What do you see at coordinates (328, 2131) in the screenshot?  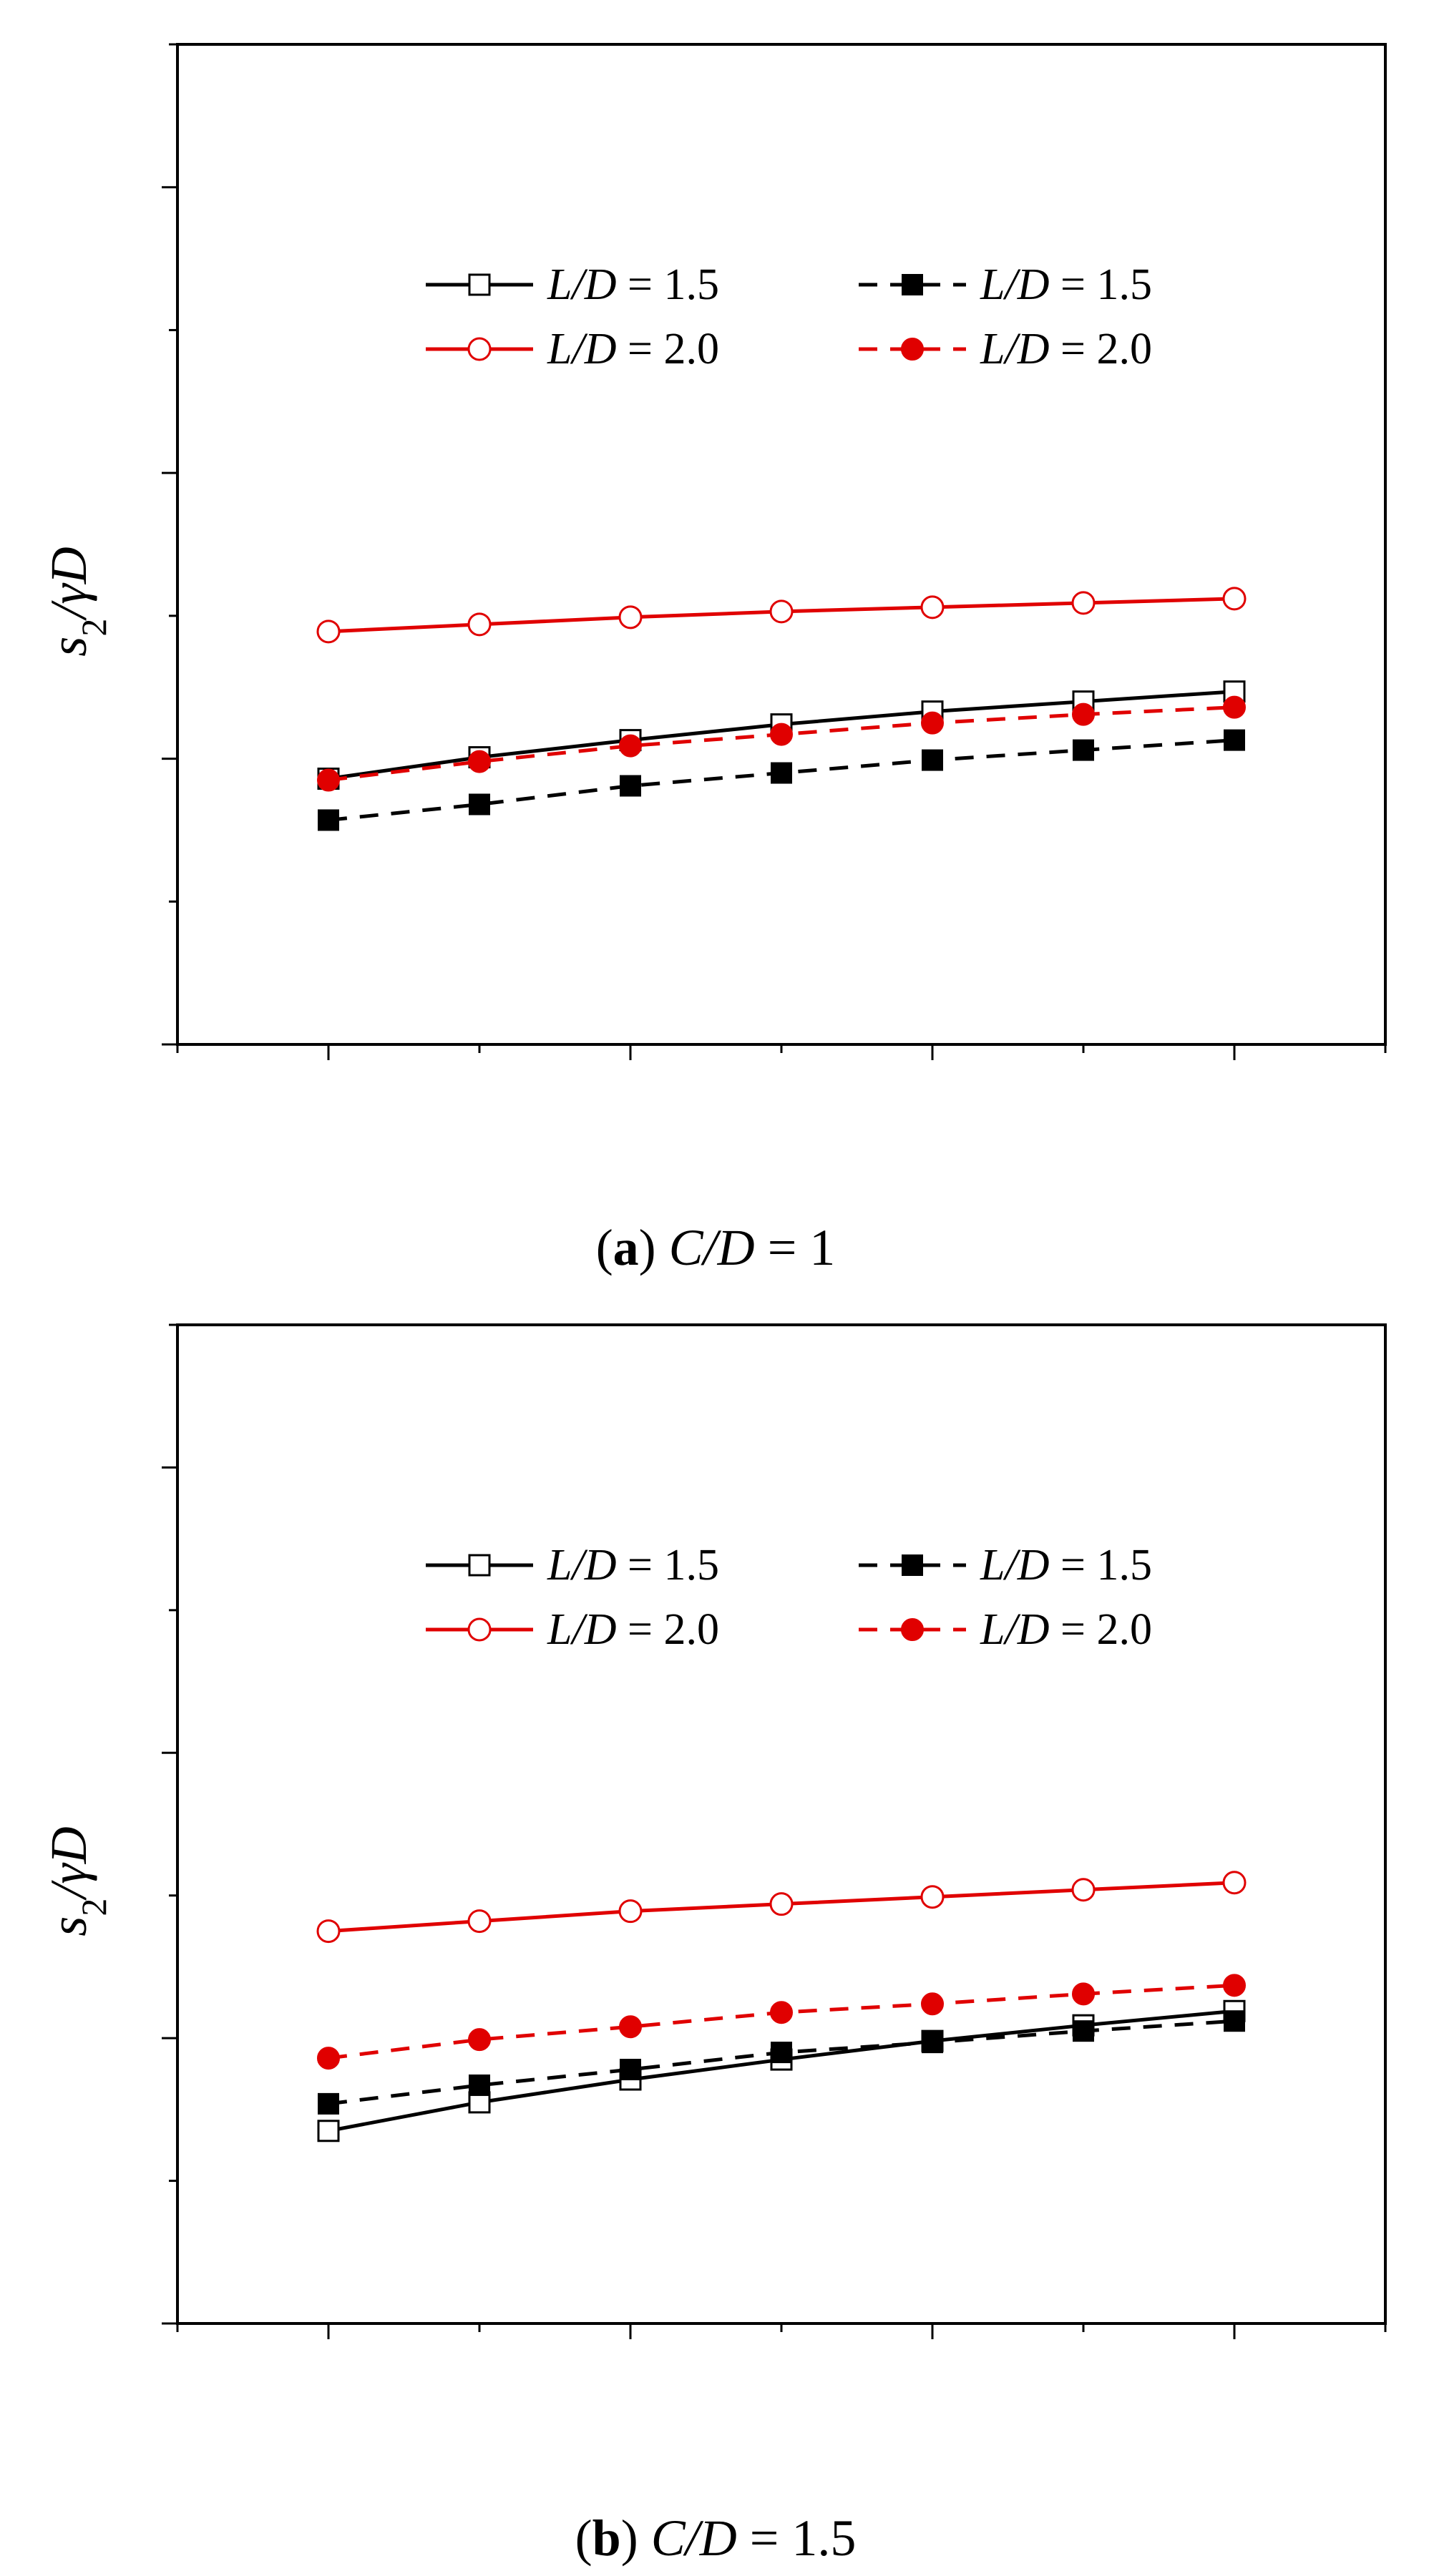 I see `series-0-point` at bounding box center [328, 2131].